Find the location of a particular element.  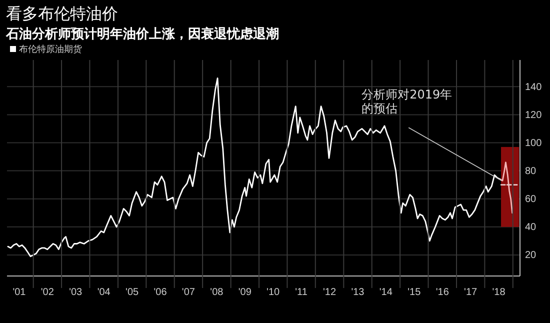

x-tick-label: '13 is located at coordinates (358, 292).